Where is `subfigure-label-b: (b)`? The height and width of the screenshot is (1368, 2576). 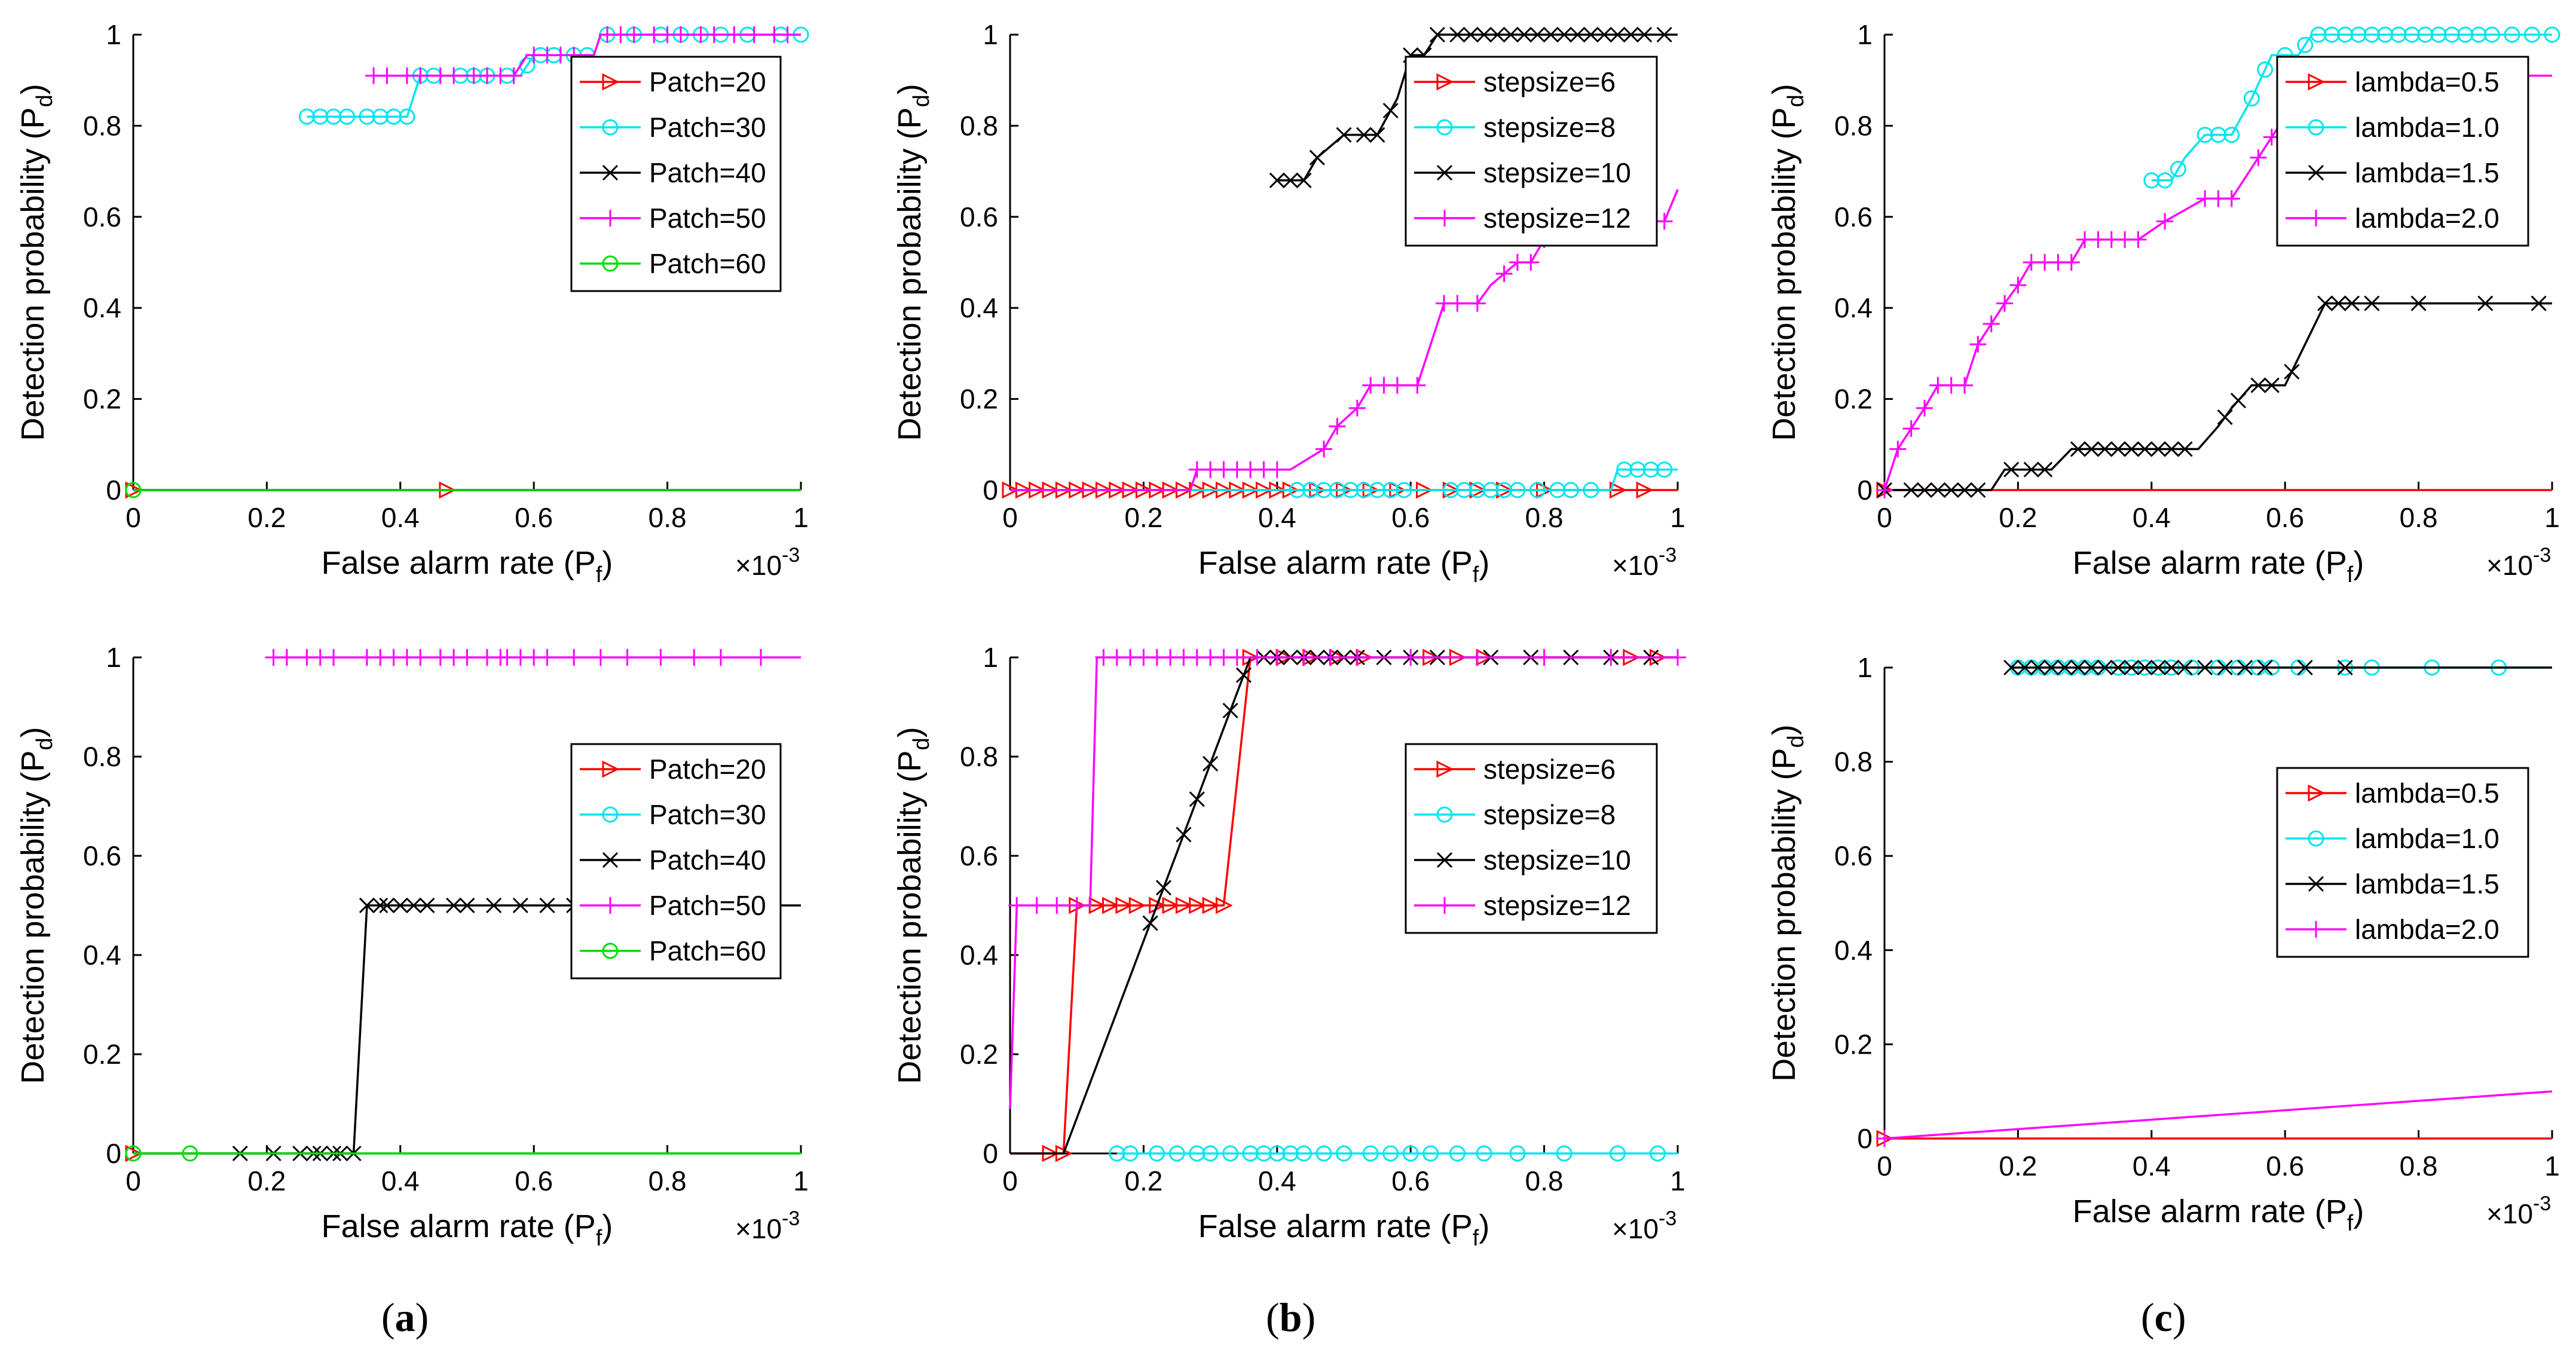 subfigure-label-b: (b) is located at coordinates (1291, 1317).